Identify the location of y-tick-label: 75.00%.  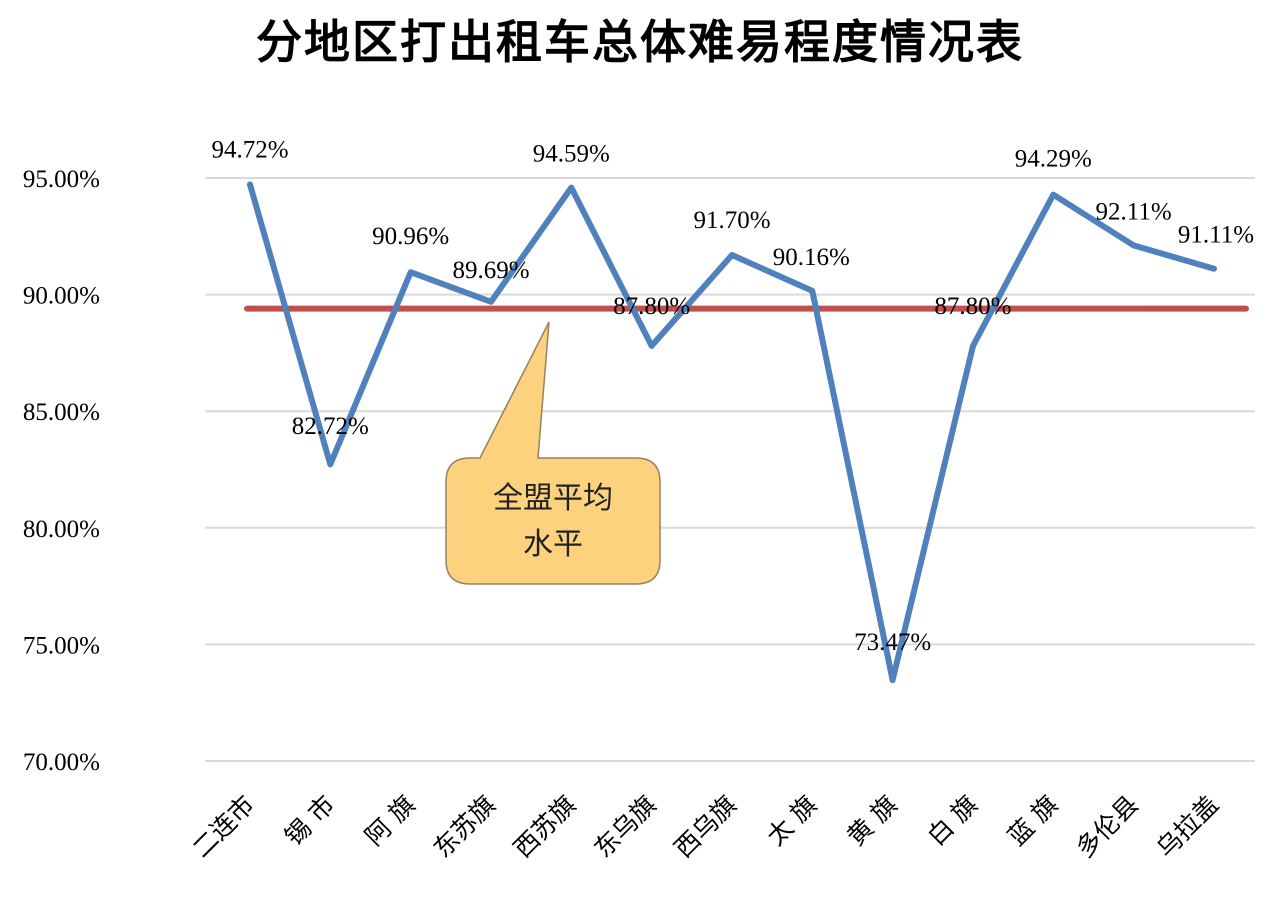
(61, 645).